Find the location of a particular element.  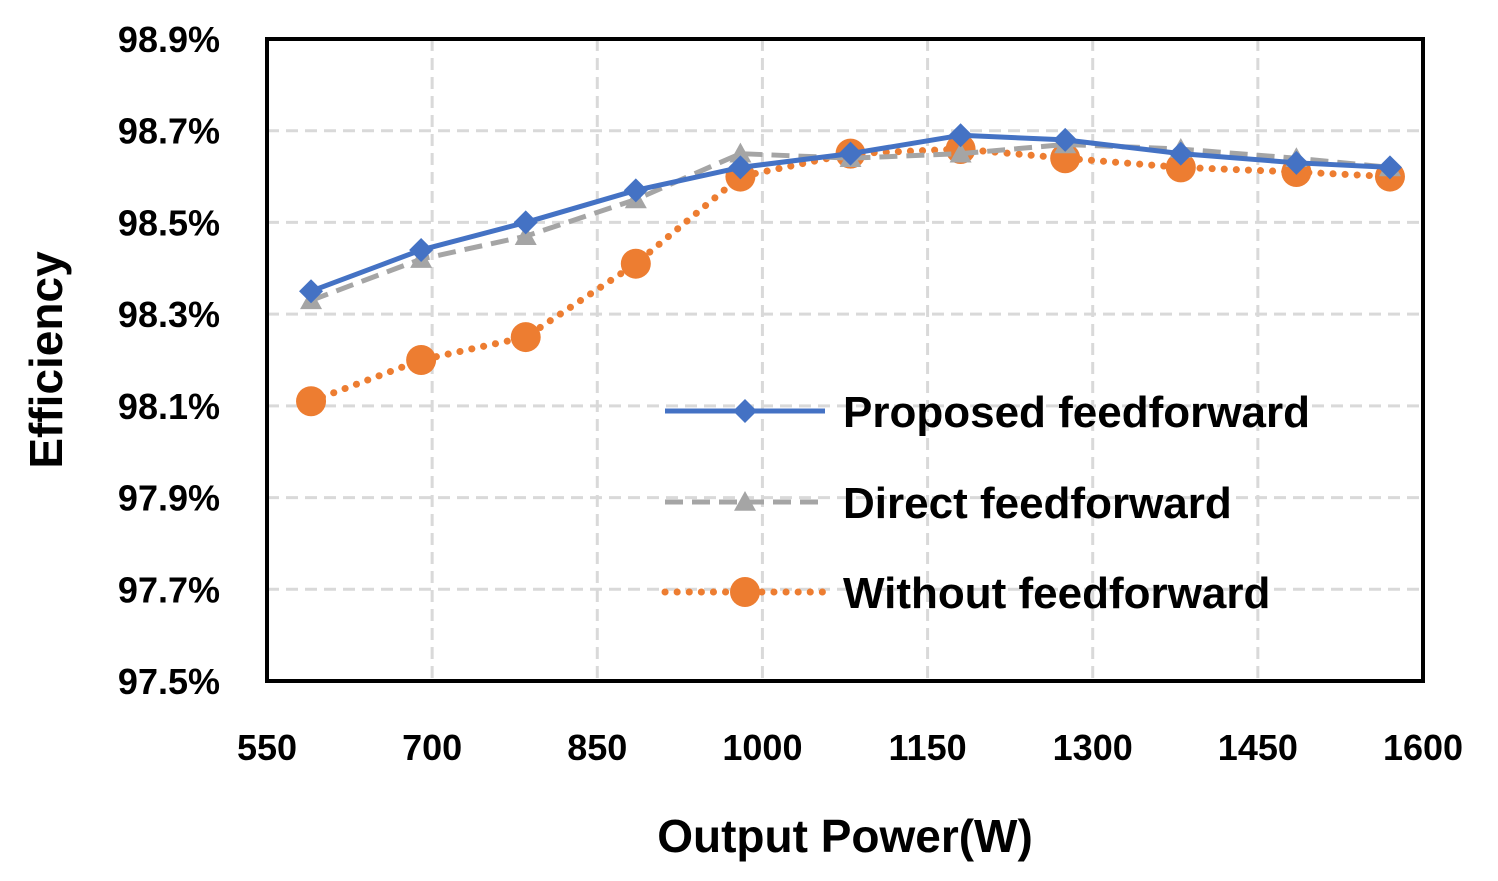

x-tick-label: 1000 is located at coordinates (762, 747).